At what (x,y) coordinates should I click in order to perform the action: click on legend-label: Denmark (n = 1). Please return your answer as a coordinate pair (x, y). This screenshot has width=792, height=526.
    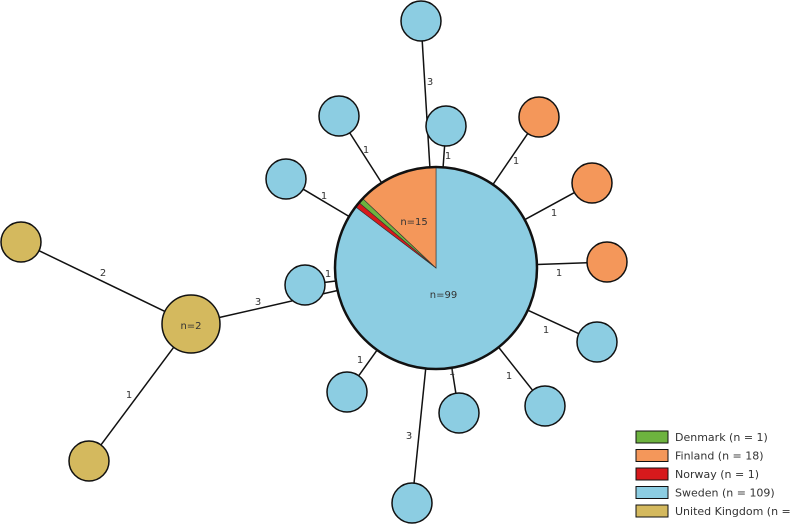
    Looking at the image, I should click on (721, 437).